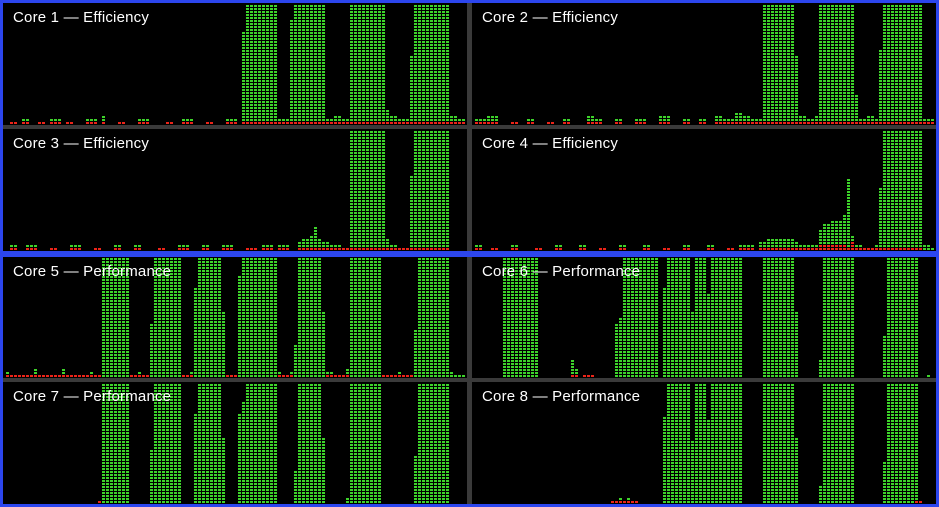 The image size is (939, 507). I want to click on core-5-panel: Core 5 — Performance, so click(235, 317).